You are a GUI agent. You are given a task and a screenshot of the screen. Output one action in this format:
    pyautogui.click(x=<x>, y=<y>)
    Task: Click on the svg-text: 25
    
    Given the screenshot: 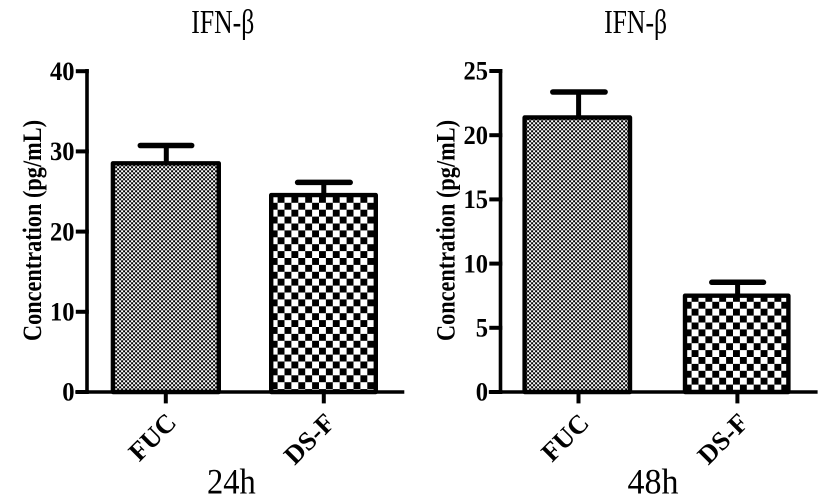 What is the action you would take?
    pyautogui.click(x=476, y=71)
    